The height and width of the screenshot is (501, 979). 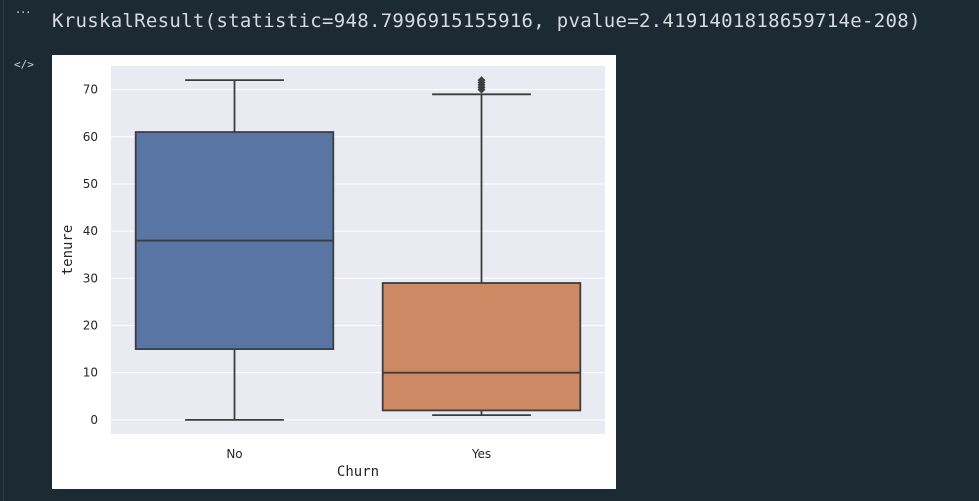 What do you see at coordinates (68, 250) in the screenshot?
I see `y-axis-label: tenure` at bounding box center [68, 250].